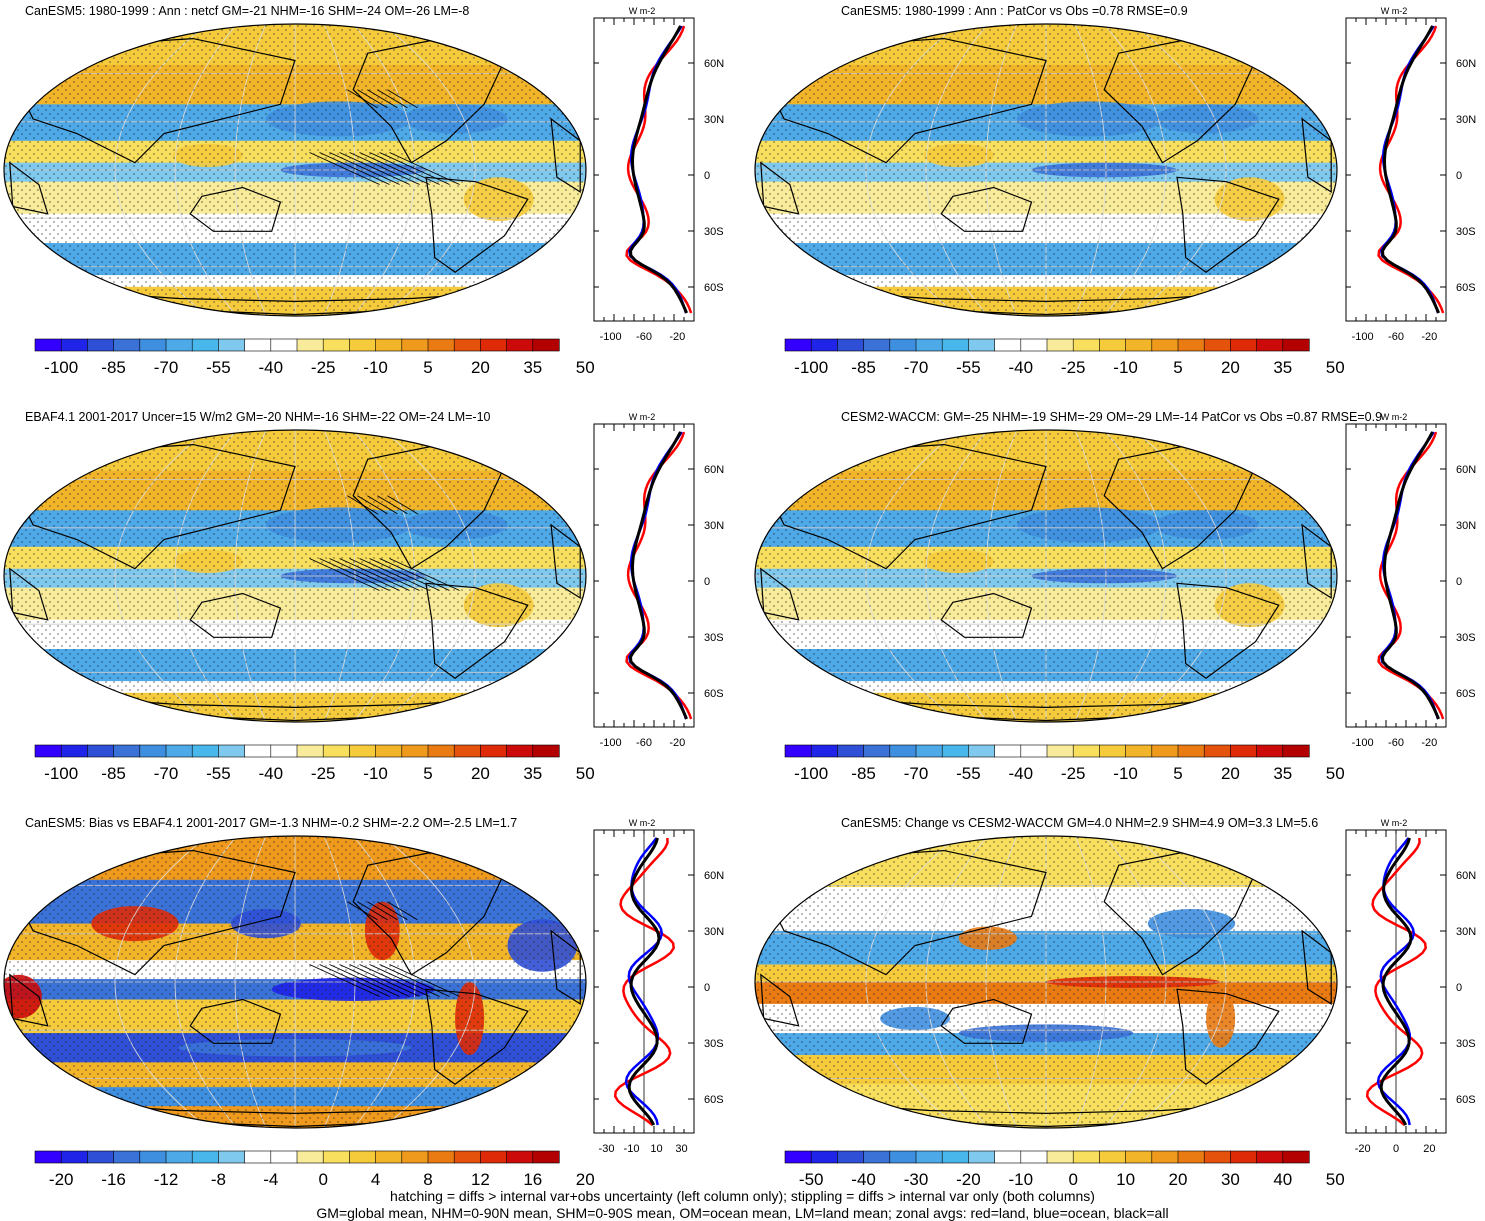  I want to click on colorbar-tick-label: -16, so click(113, 1179).